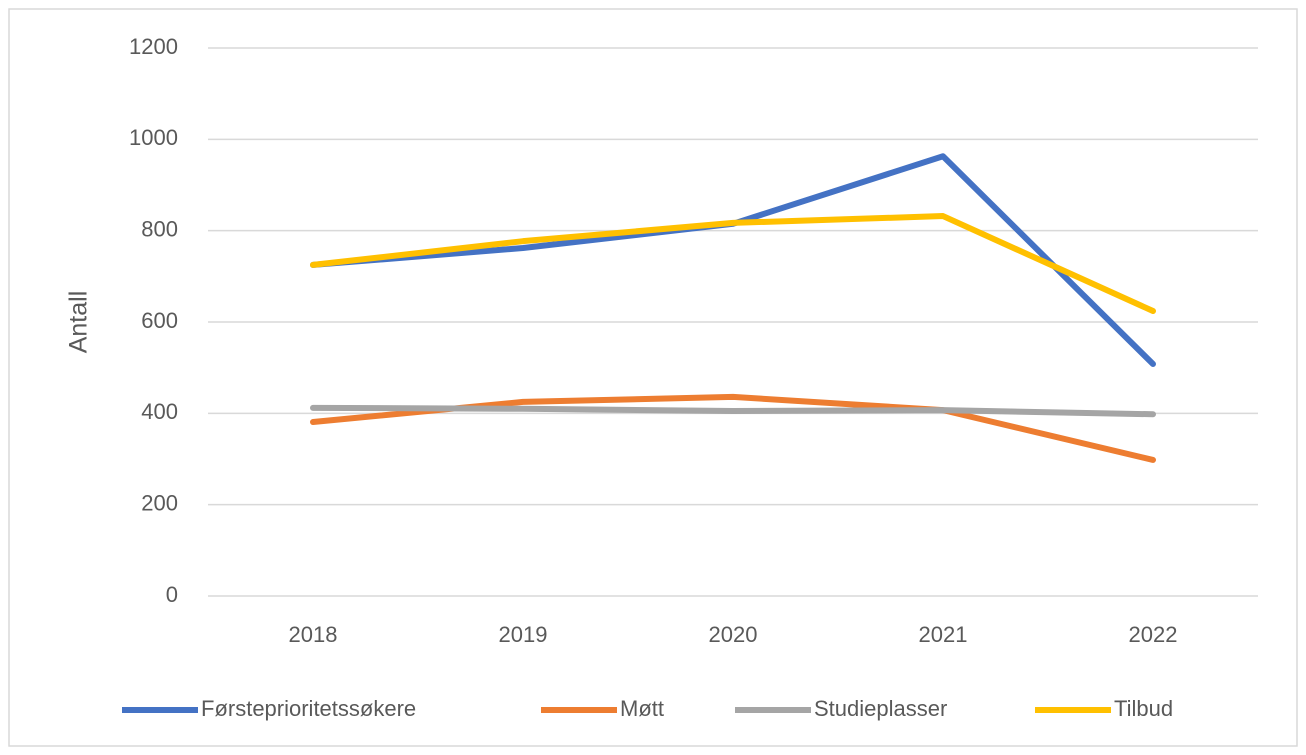 Image resolution: width=1306 pixels, height=755 pixels. I want to click on legend-label: Studieplasser, so click(880, 708).